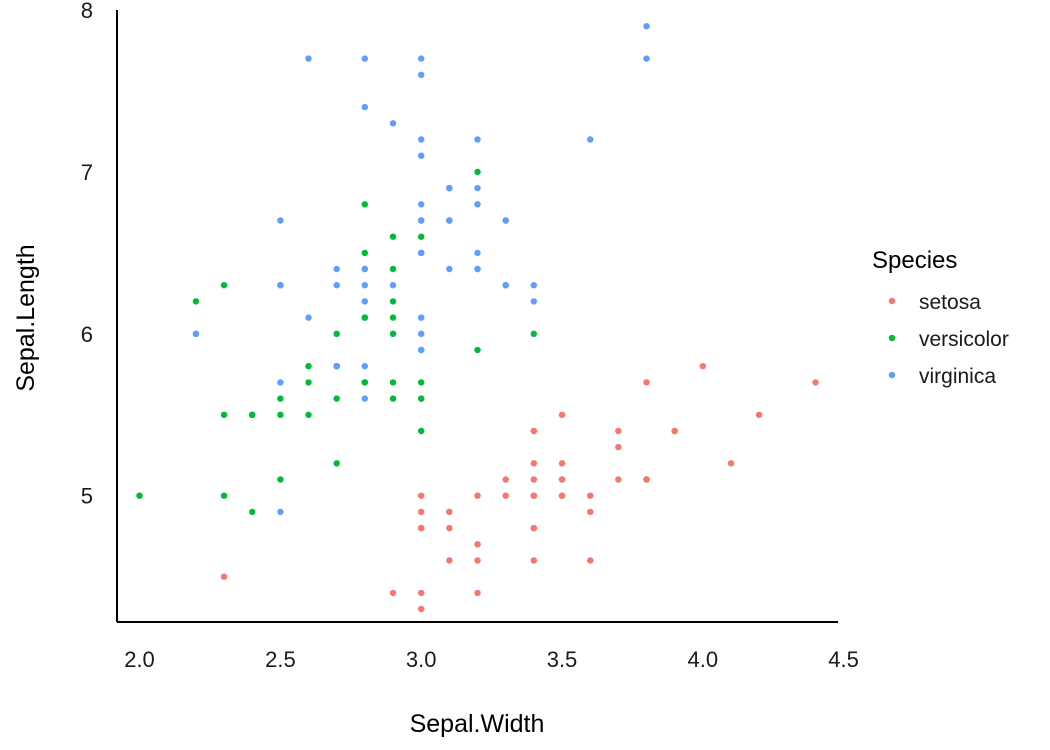 Image resolution: width=1050 pixels, height=750 pixels. Describe the element at coordinates (477, 724) in the screenshot. I see `x-axis-title: Sepal.Width` at that location.